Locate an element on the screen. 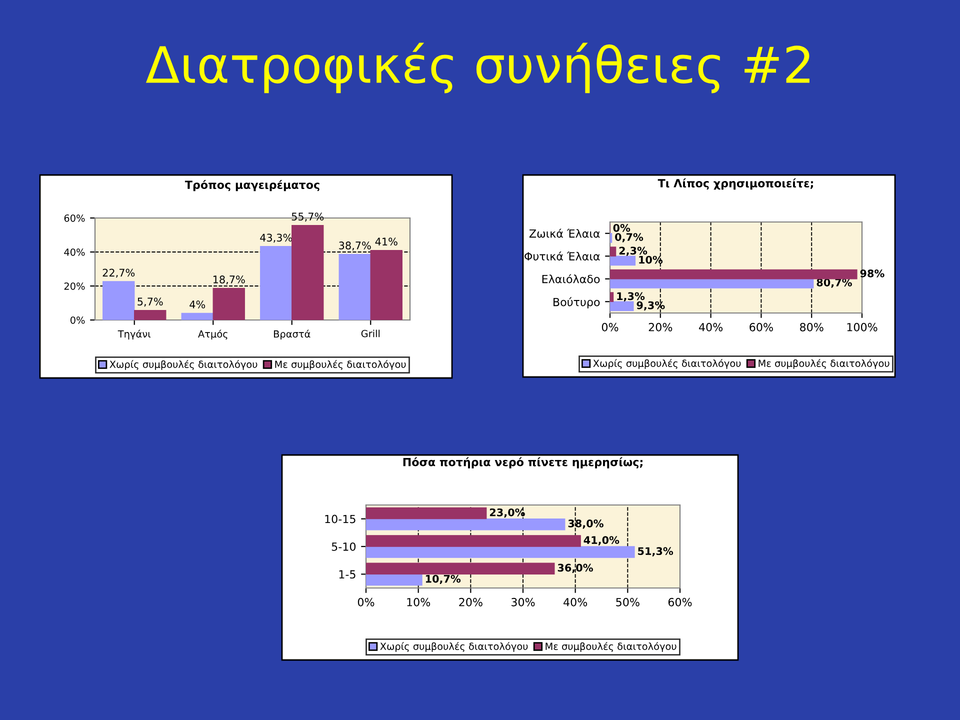 The image size is (960, 720). x-tick-label: 40% is located at coordinates (710, 327).